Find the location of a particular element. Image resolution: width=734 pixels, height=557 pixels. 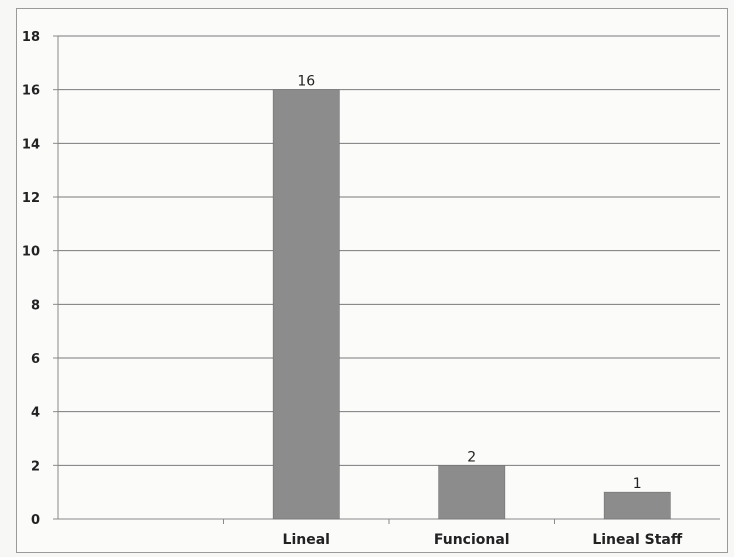

bar-lineal-staff is located at coordinates (637, 505).